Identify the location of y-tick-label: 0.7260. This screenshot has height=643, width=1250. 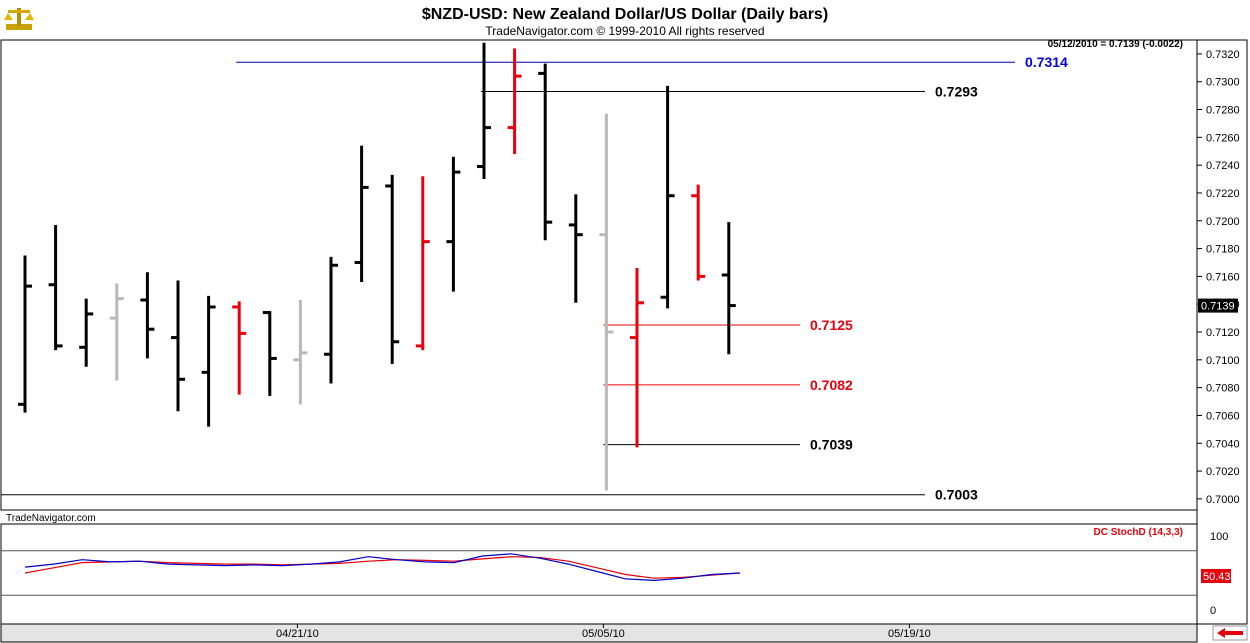
(1223, 138).